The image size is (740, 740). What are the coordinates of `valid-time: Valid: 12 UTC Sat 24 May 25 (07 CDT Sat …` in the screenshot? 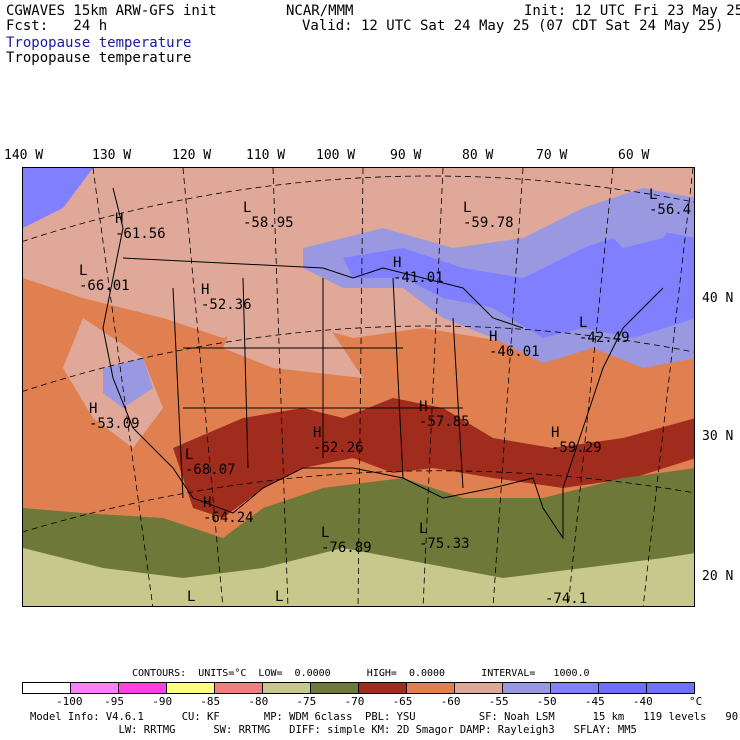 It's located at (513, 26).